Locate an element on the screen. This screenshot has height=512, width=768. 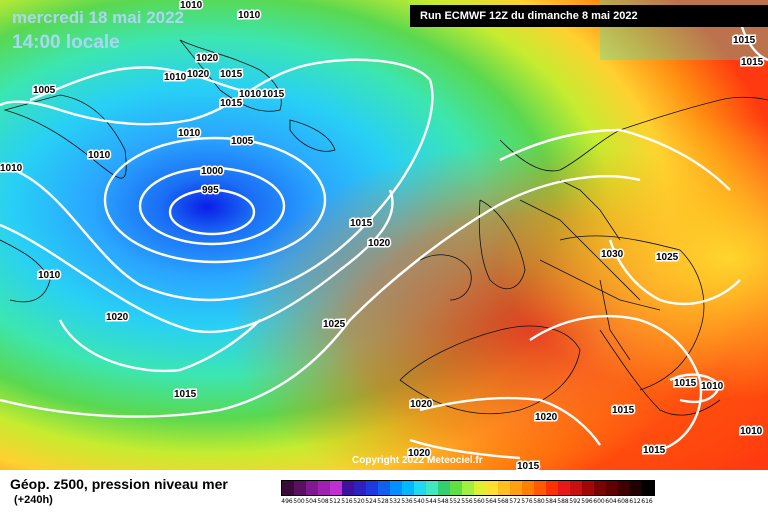
valid-date: mercredi 18 mai 2022 is located at coordinates (98, 17).